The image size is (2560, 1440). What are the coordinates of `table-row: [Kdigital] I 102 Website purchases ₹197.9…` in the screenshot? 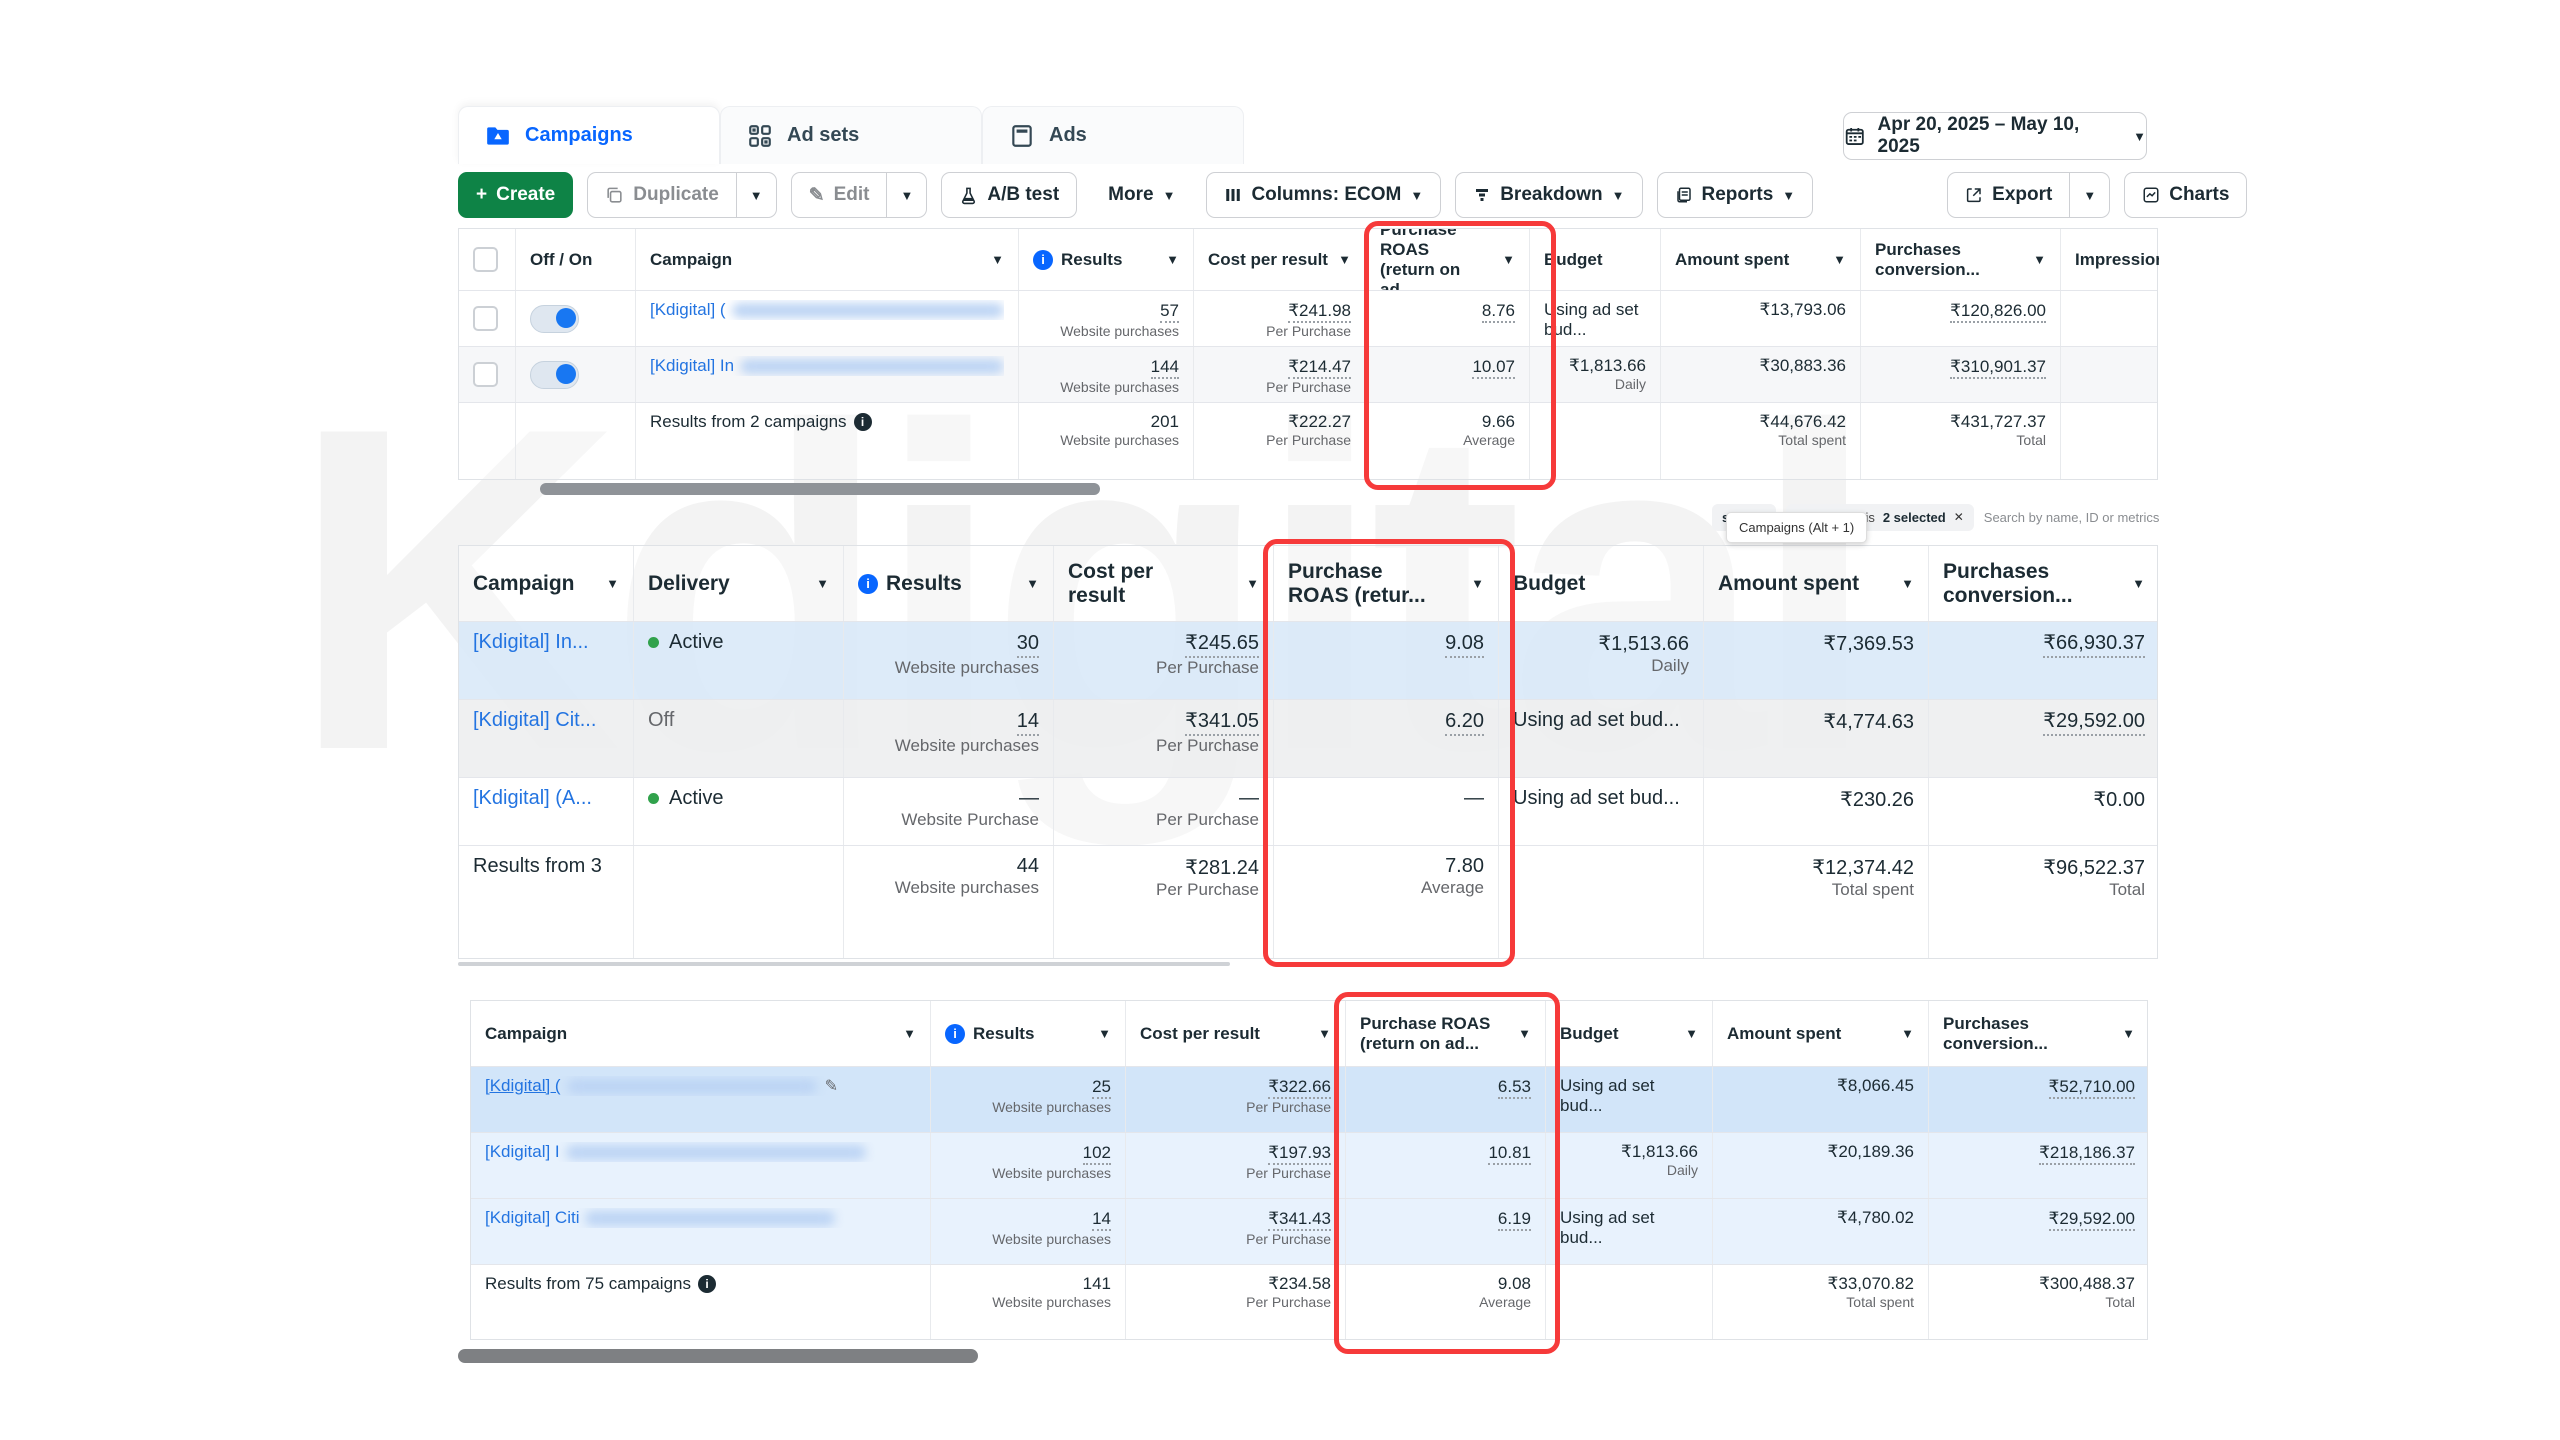 It's located at (1309, 1166).